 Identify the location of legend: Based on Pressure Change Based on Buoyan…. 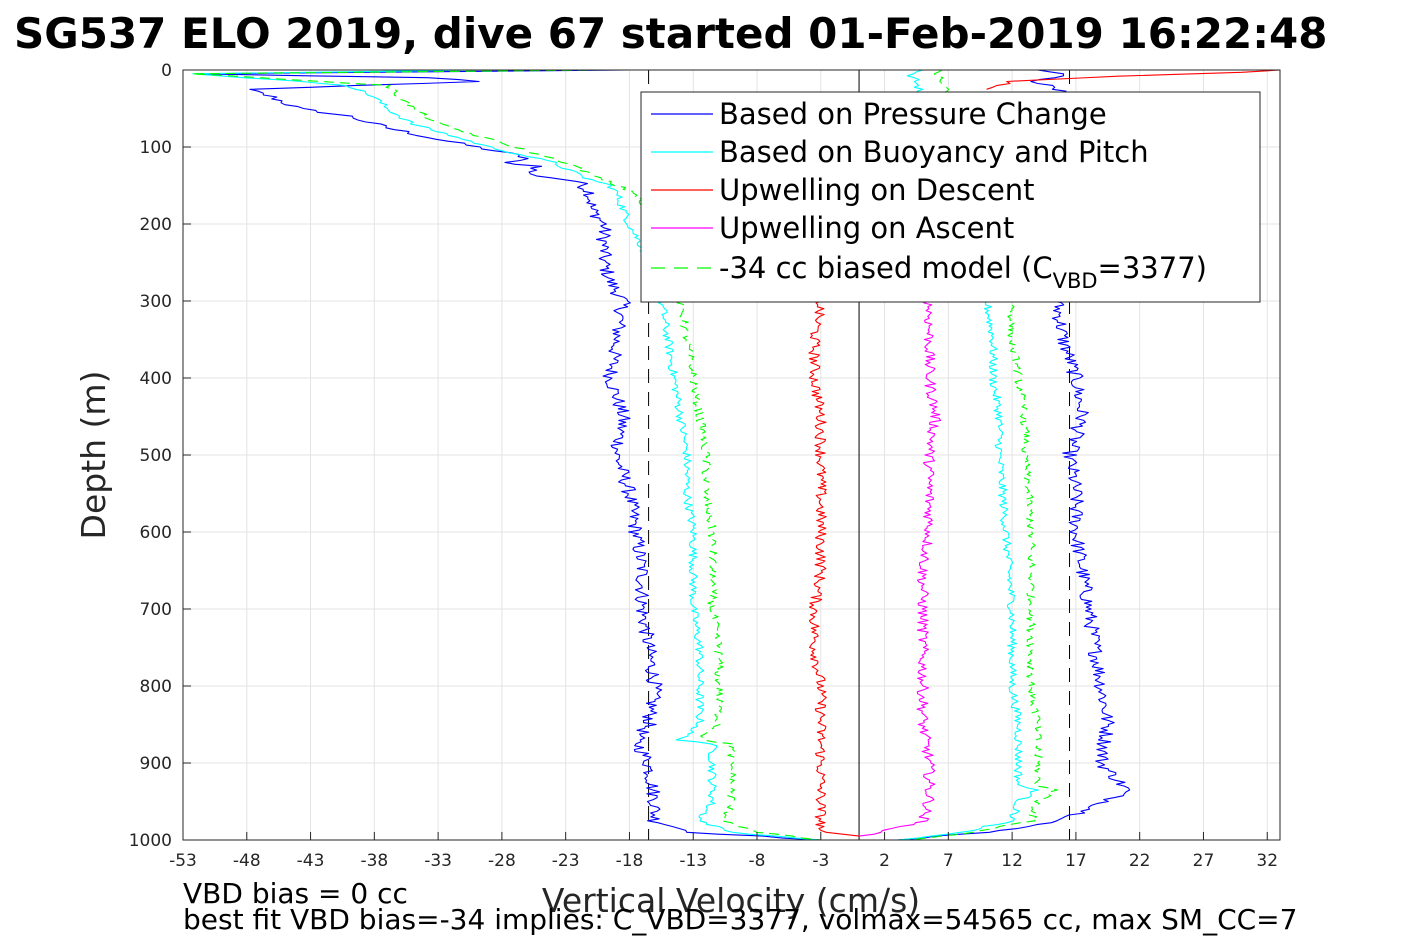
(950, 197).